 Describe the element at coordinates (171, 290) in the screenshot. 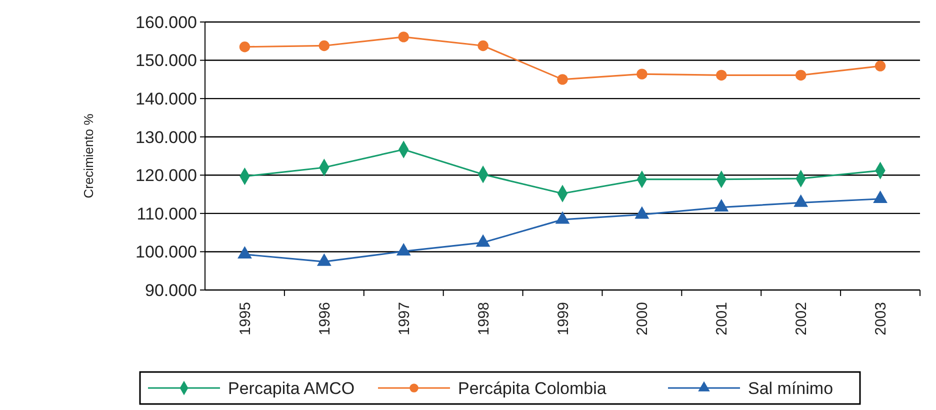

I see `y-tick-label: 90.000` at that location.